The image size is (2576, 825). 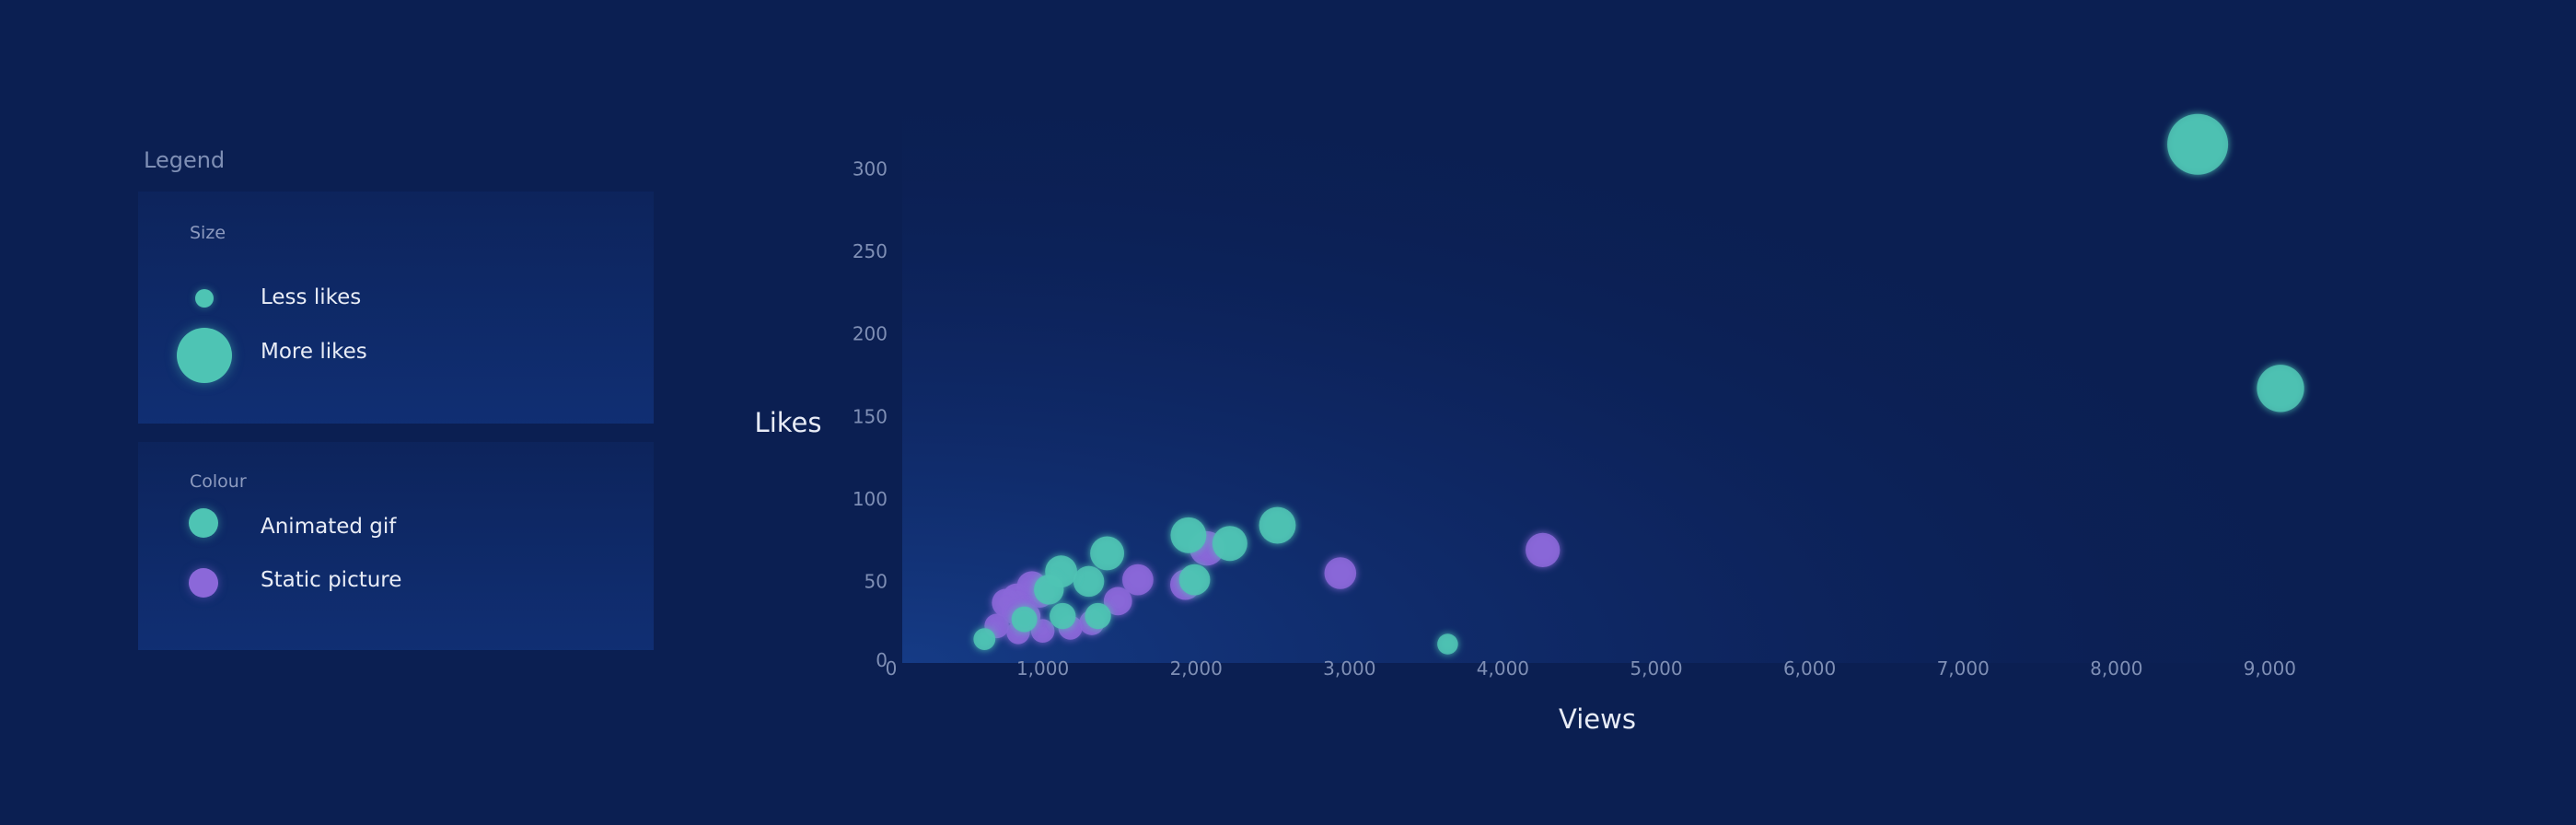 What do you see at coordinates (331, 580) in the screenshot?
I see `static-picture-label: Static picture` at bounding box center [331, 580].